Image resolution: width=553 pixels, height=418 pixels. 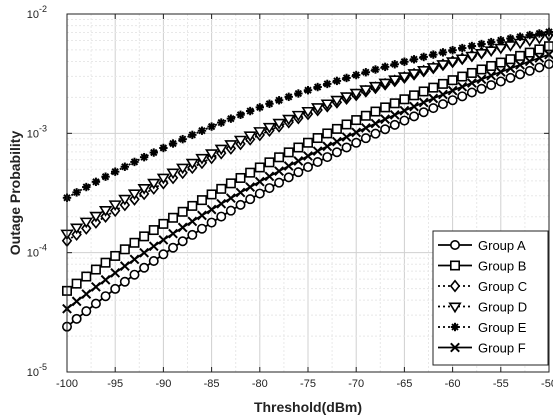 What do you see at coordinates (212, 384) in the screenshot?
I see `x-tick-label: -85` at bounding box center [212, 384].